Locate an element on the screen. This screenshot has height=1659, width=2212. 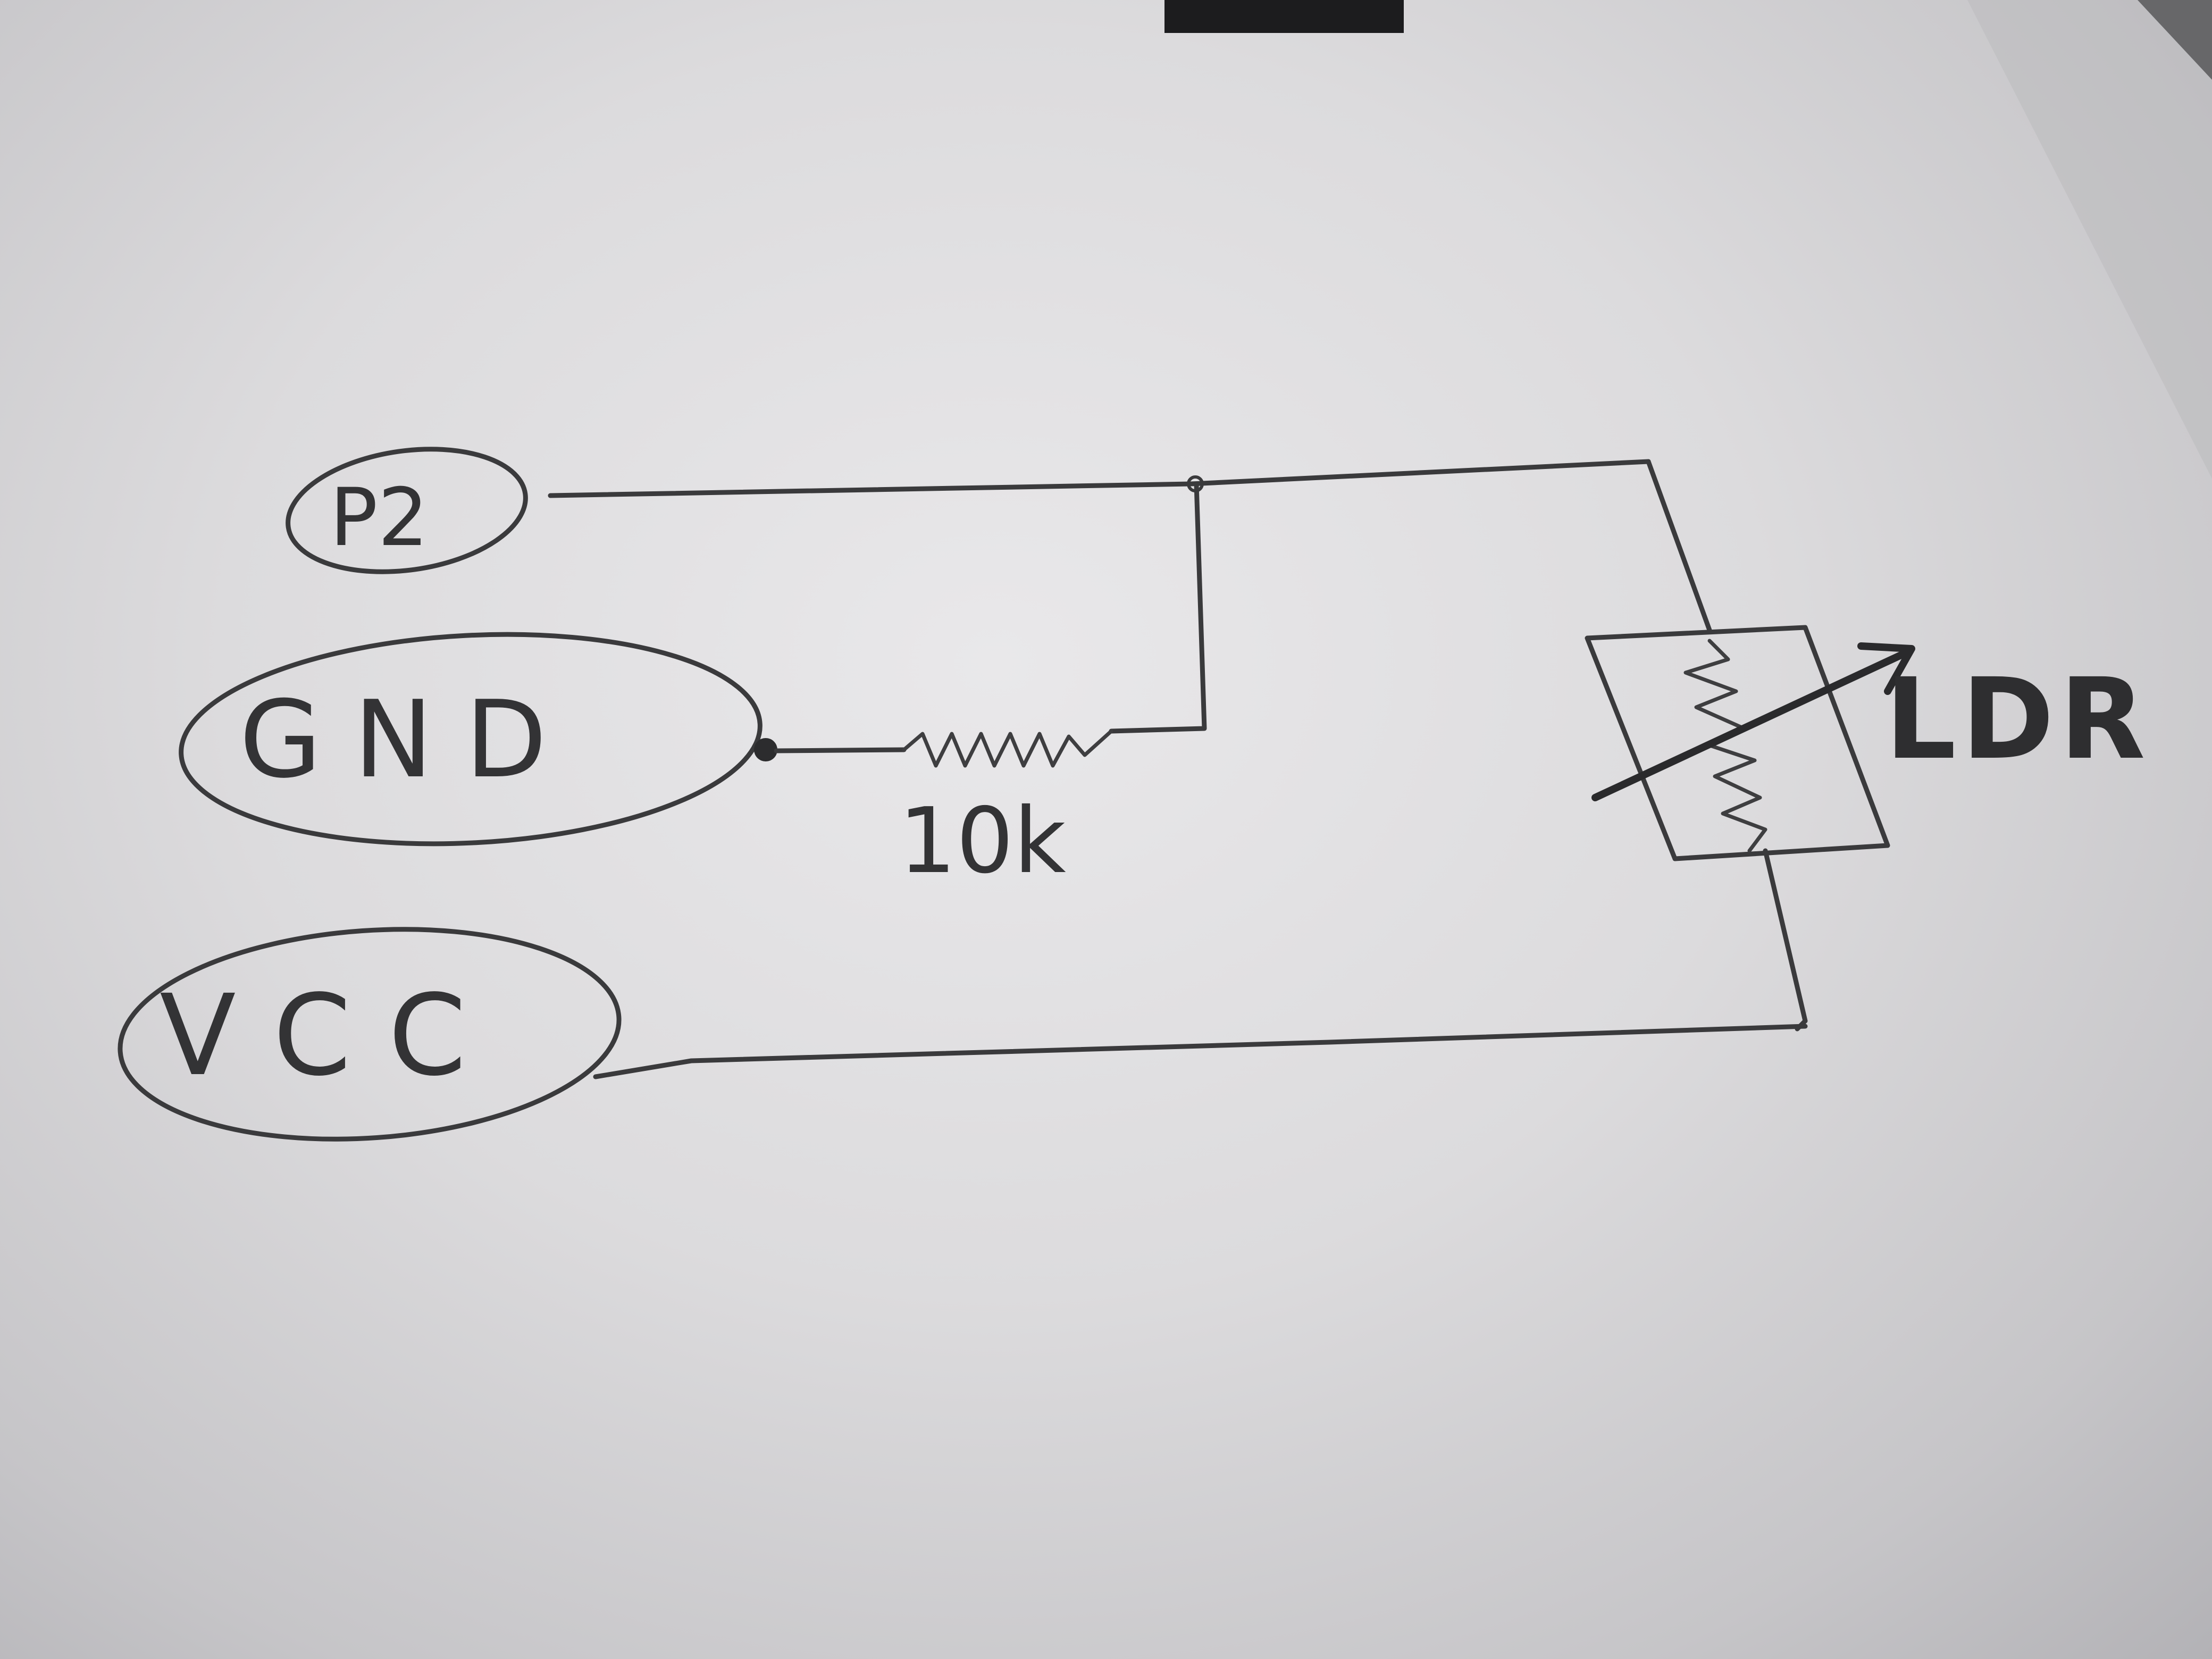
gnd-node-dot is located at coordinates (765, 749).